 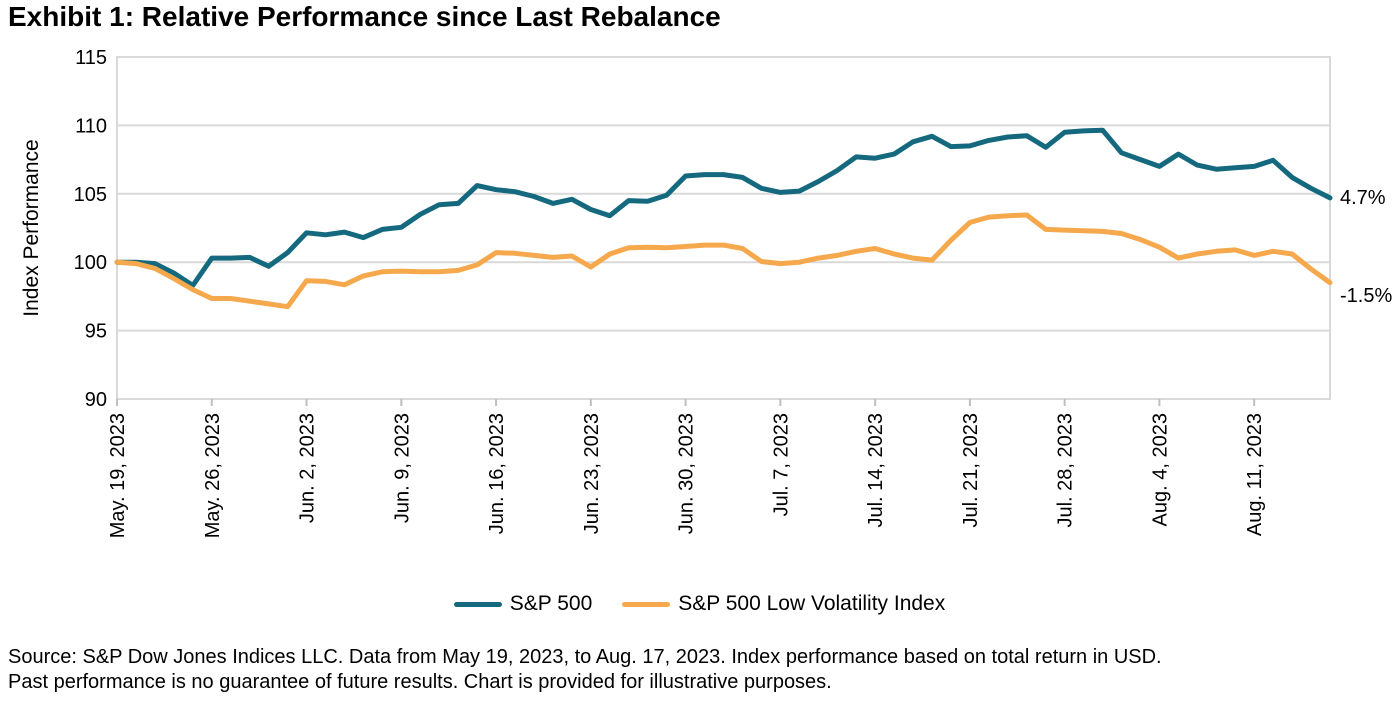 I want to click on y-axis-title: Index Performance, so click(x=31, y=228).